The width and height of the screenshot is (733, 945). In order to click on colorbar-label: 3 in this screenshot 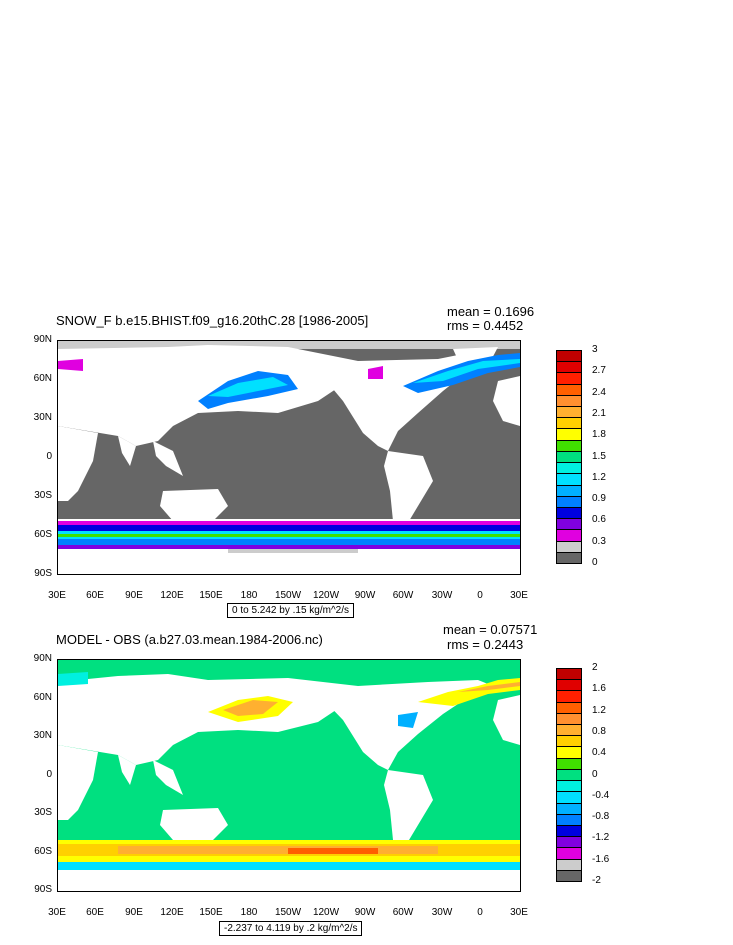, I will do `click(595, 349)`.